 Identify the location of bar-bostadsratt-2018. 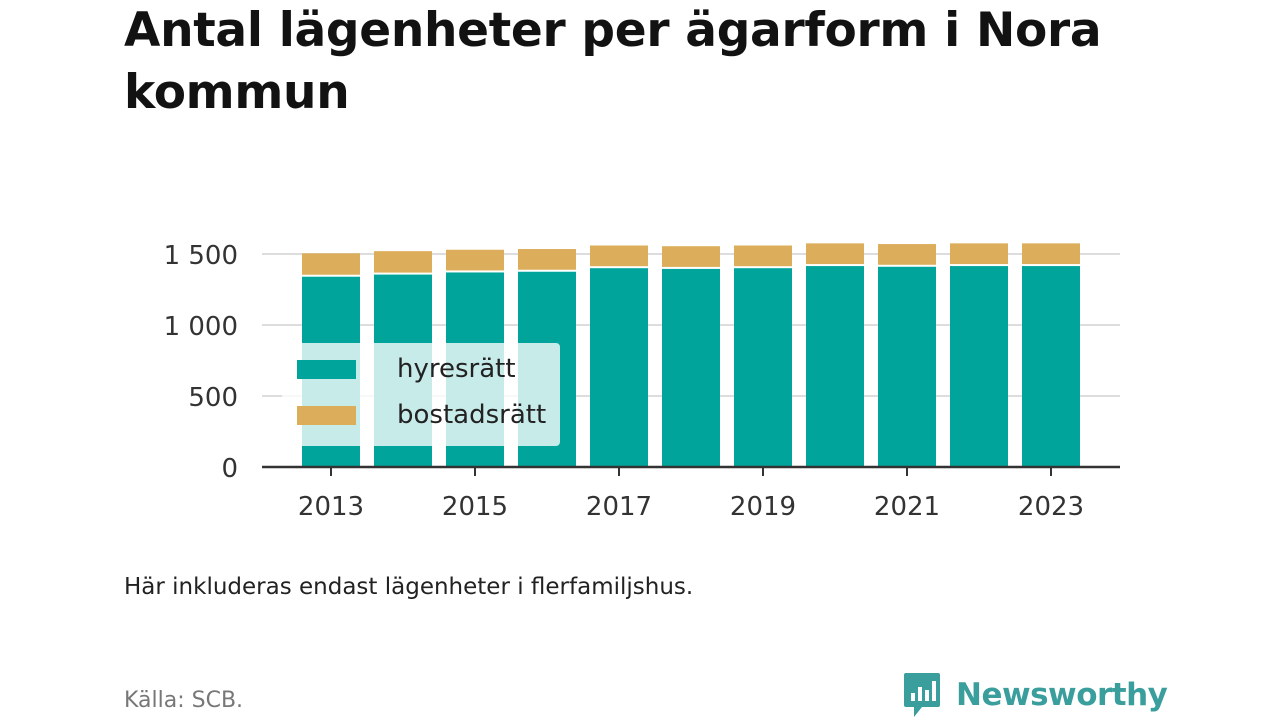
(691, 256).